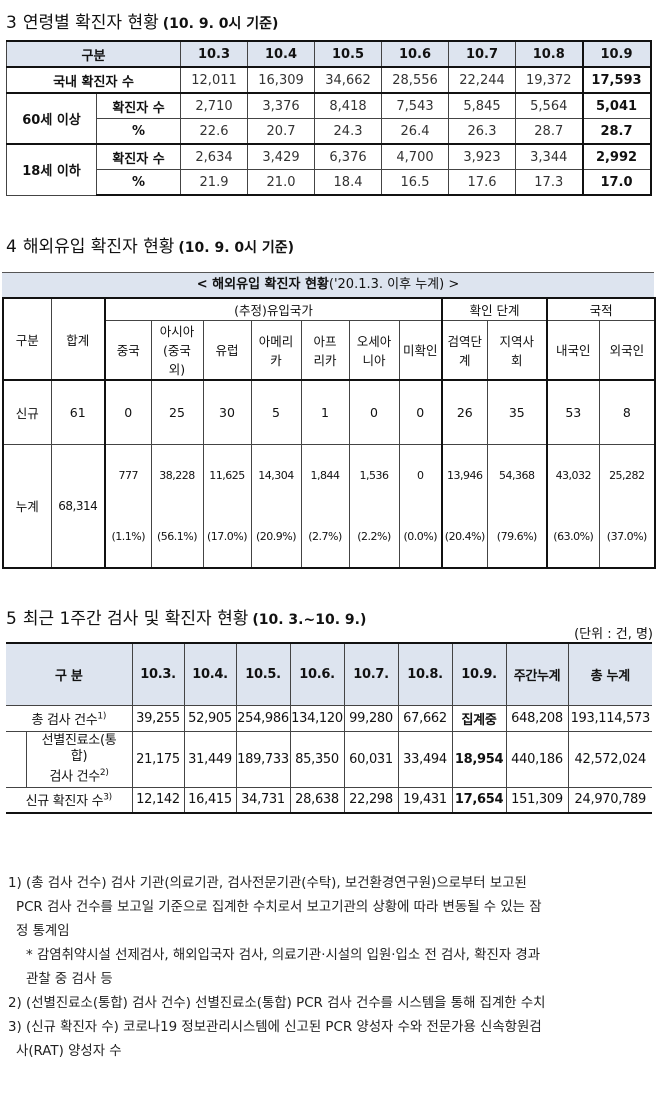  What do you see at coordinates (138, 131) in the screenshot?
I see `t1-over60-pct-label: %` at bounding box center [138, 131].